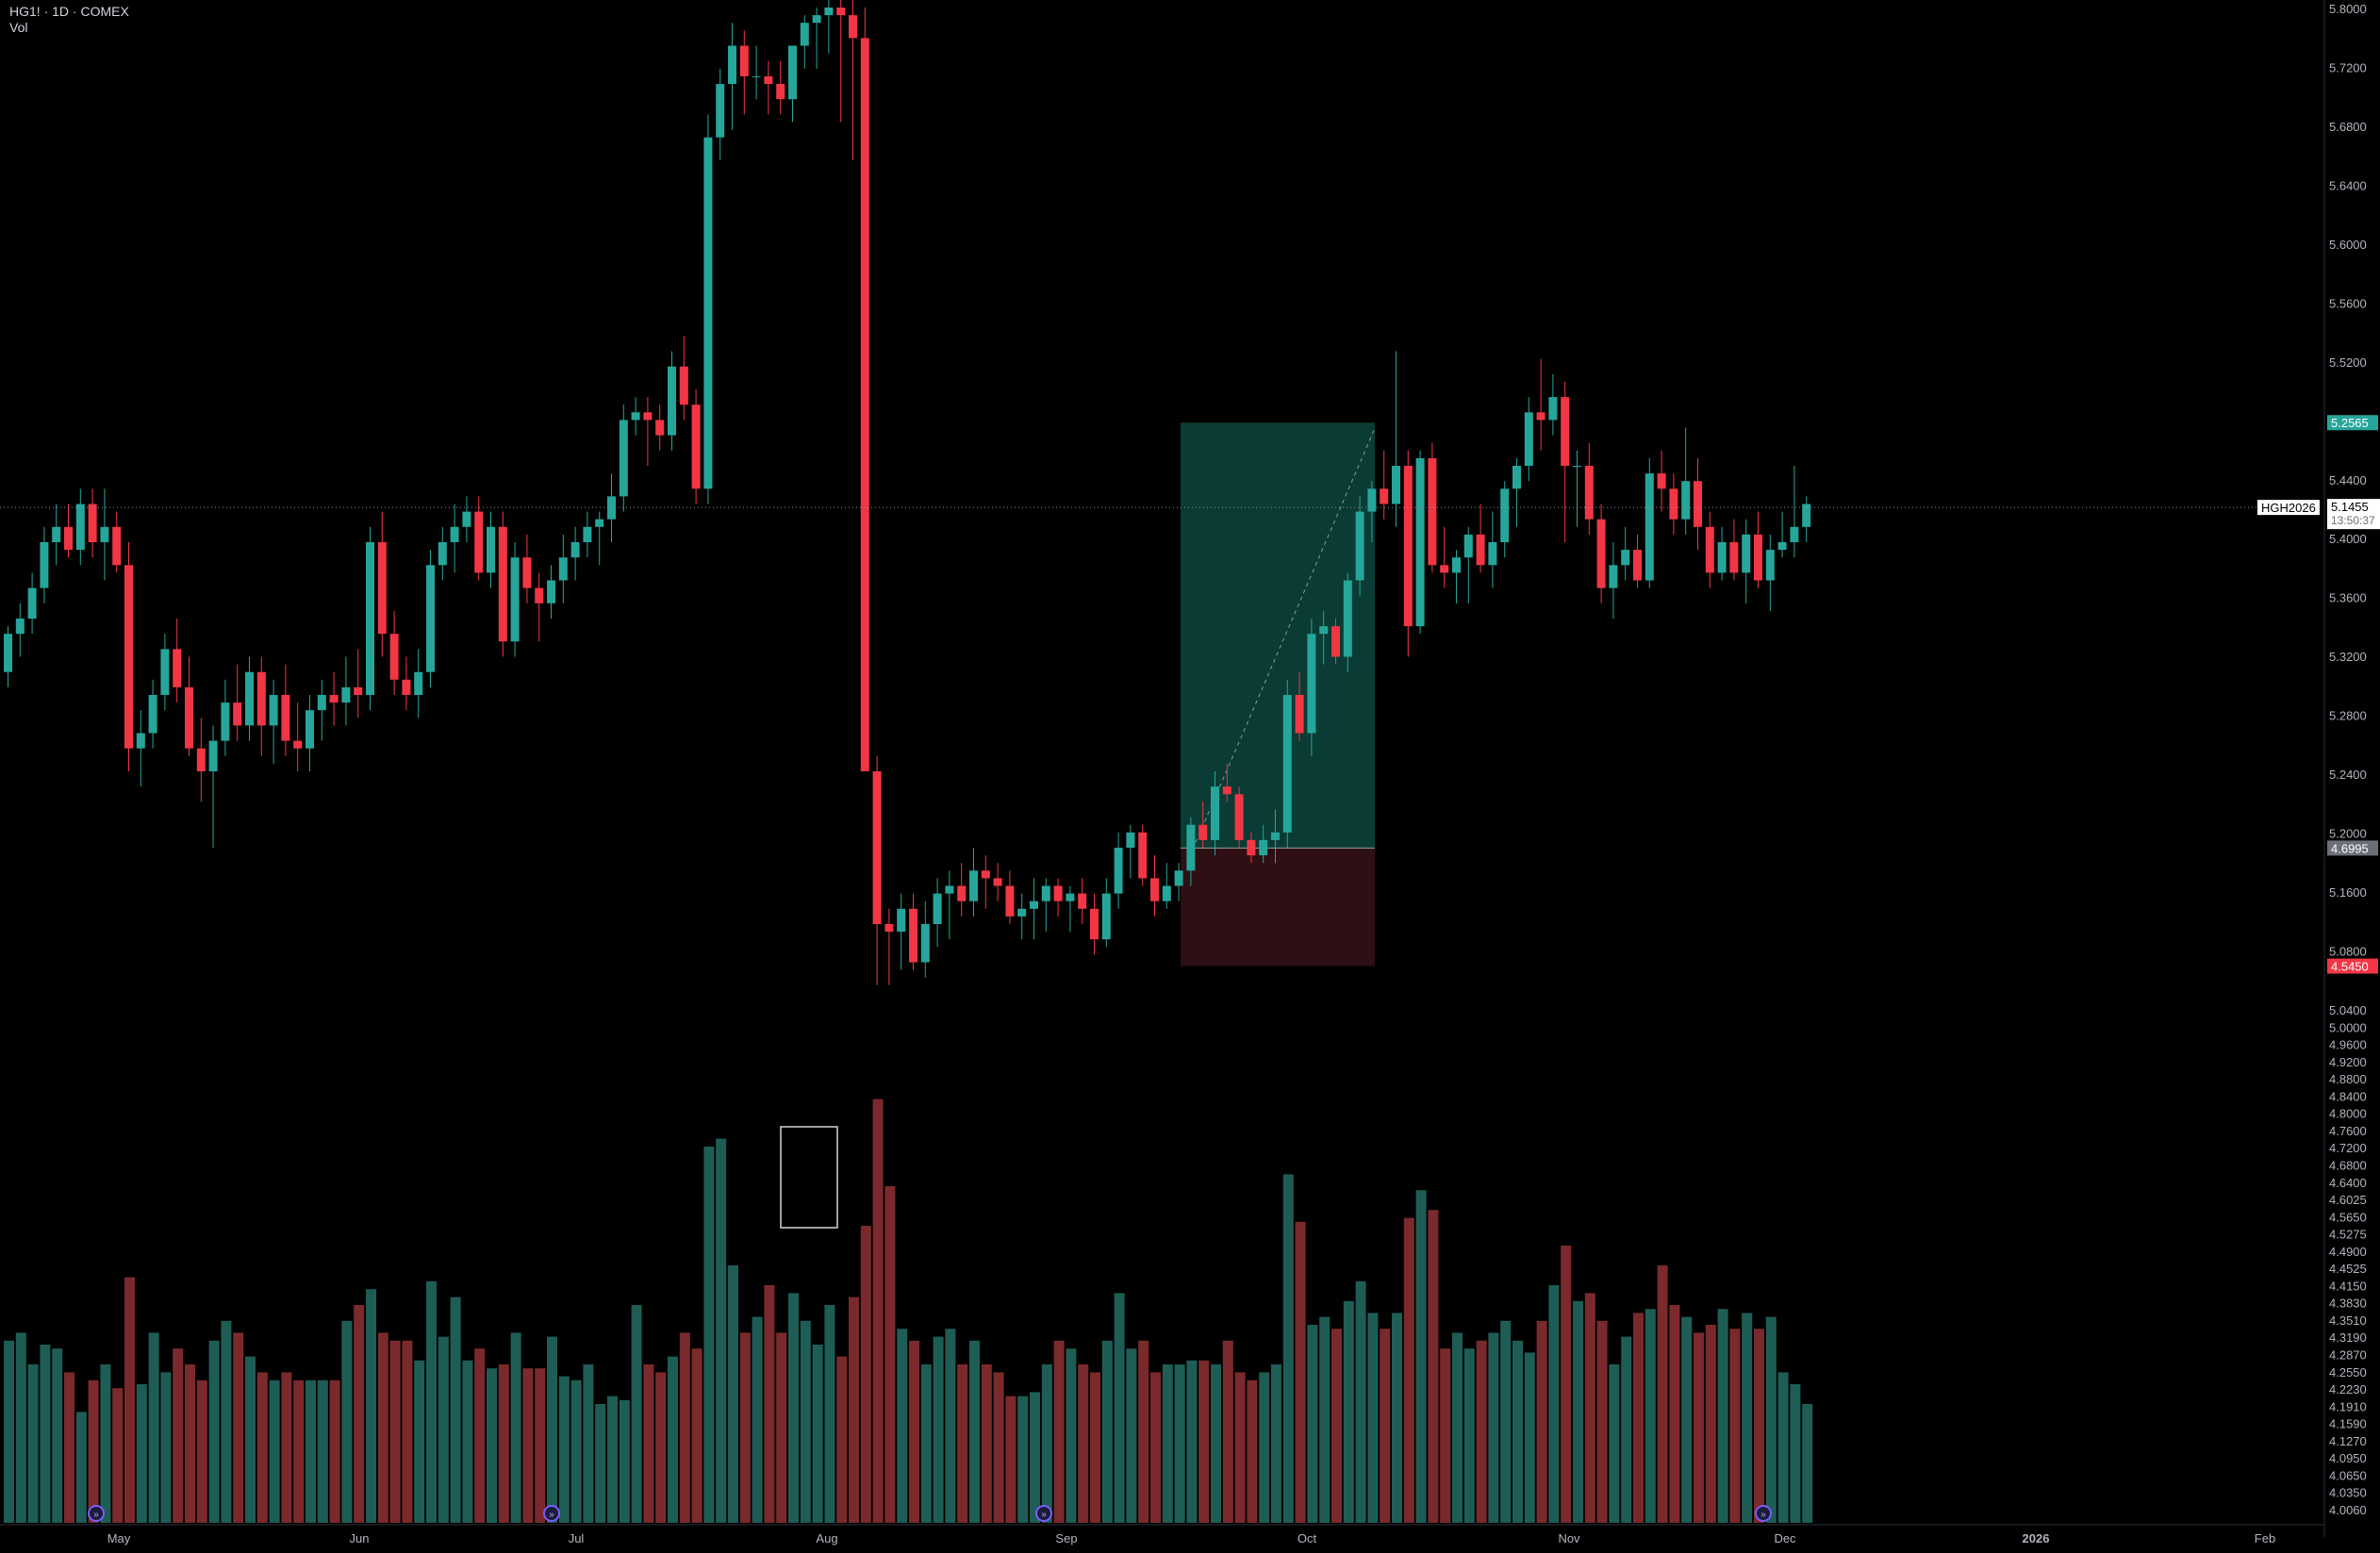  What do you see at coordinates (1278, 694) in the screenshot?
I see `long-position-tool` at bounding box center [1278, 694].